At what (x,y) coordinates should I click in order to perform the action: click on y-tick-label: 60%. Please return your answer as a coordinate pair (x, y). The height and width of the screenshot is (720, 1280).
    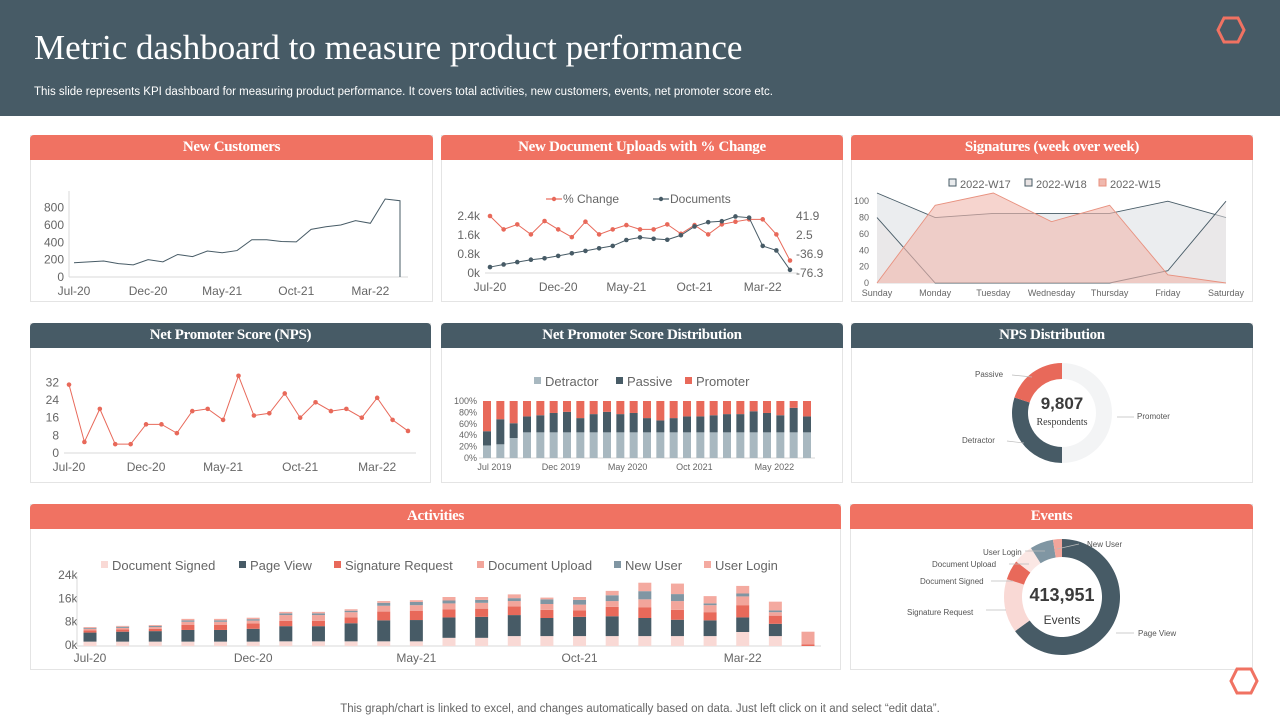
    Looking at the image, I should click on (468, 424).